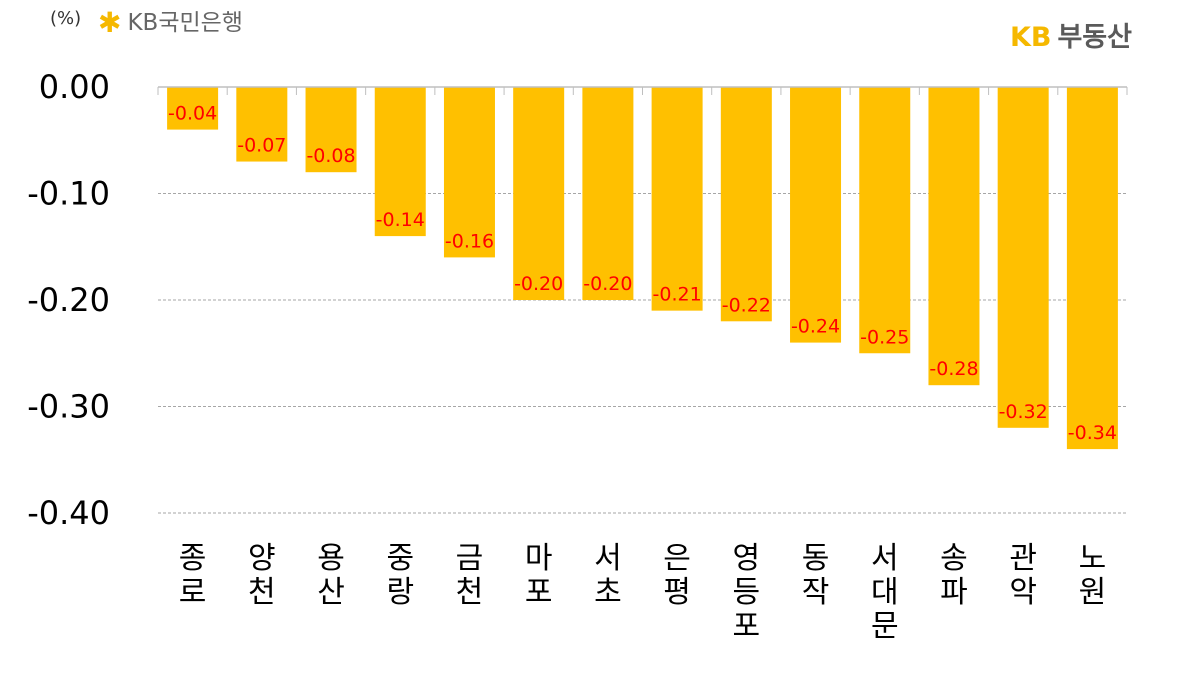 This screenshot has width=1200, height=696. What do you see at coordinates (469, 241) in the screenshot?
I see `value-label: -0.16` at bounding box center [469, 241].